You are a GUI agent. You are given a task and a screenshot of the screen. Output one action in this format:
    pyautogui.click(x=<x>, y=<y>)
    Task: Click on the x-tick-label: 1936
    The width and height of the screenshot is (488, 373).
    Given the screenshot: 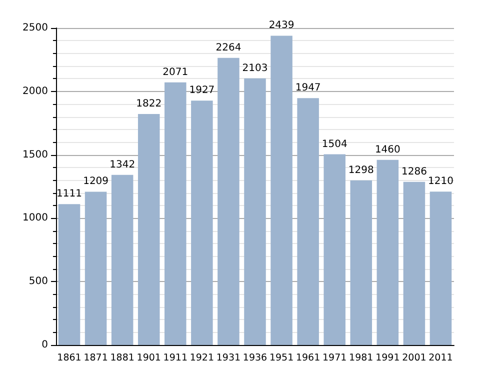 What is the action you would take?
    pyautogui.click(x=255, y=358)
    